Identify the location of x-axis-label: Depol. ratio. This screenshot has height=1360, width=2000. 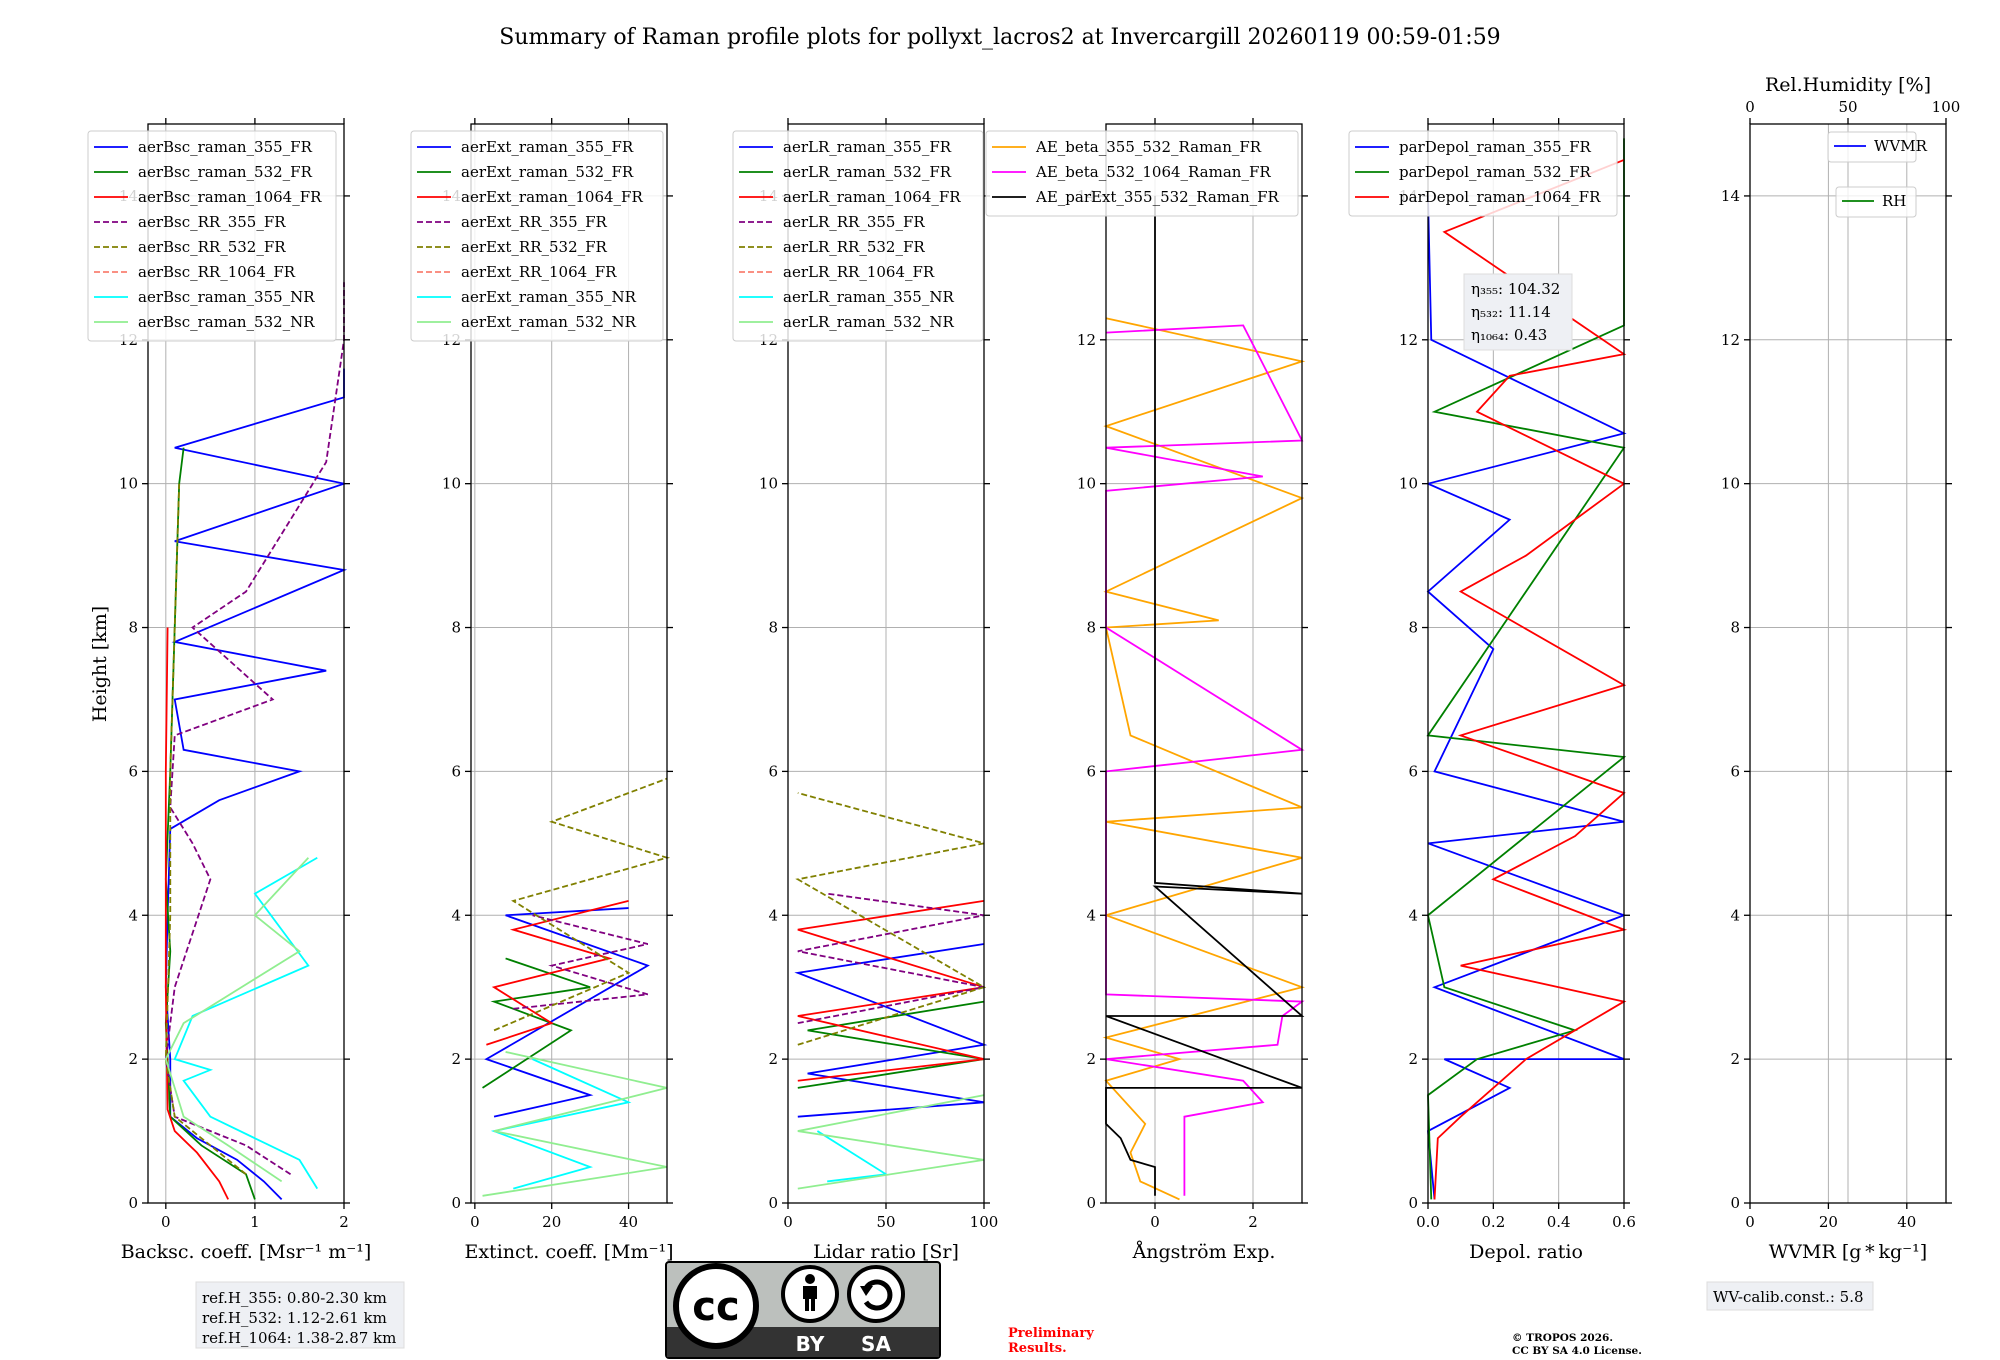
(1526, 1252).